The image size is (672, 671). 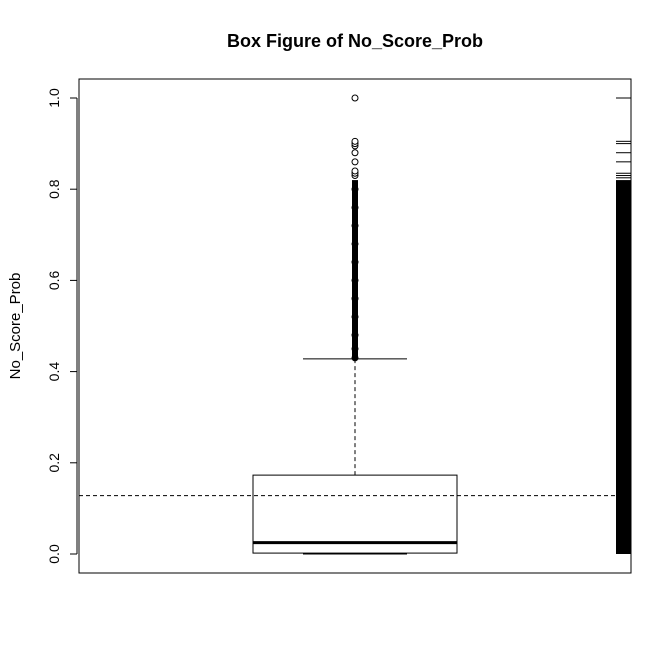 What do you see at coordinates (15, 326) in the screenshot?
I see `y-axis-label: No_Score_Prob` at bounding box center [15, 326].